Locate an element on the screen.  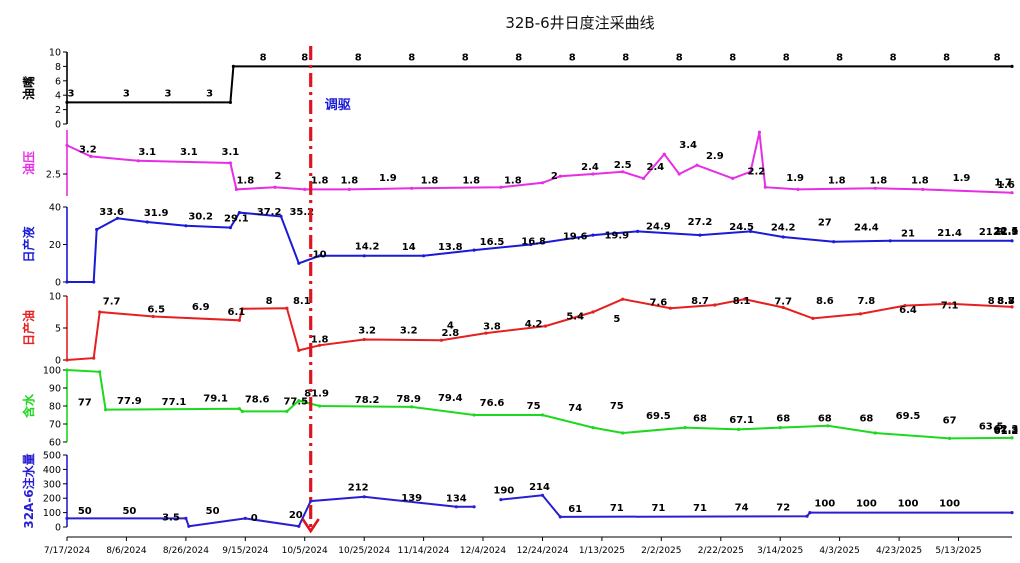
y-tick-label: 8 is located at coordinates (58, 67).